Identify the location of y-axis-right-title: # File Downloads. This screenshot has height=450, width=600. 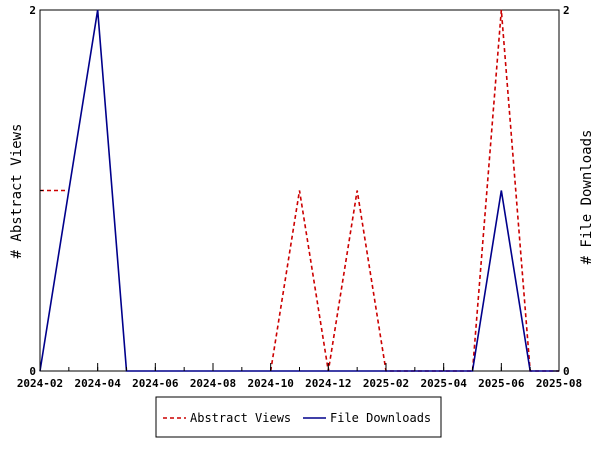
(587, 197).